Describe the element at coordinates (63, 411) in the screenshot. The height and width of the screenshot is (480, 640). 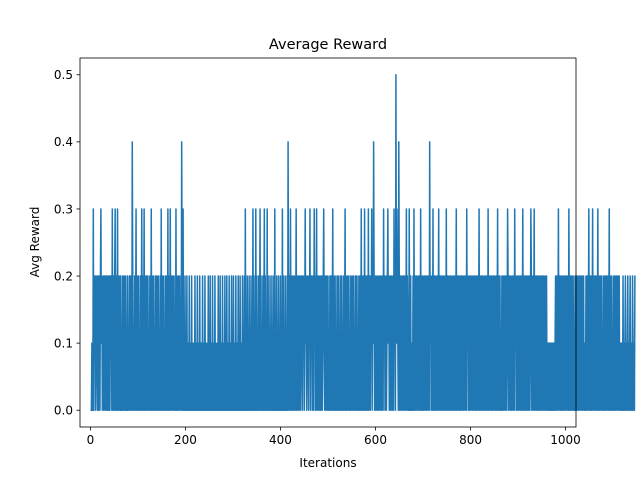
I see `y-tick-label: 0.0` at that location.